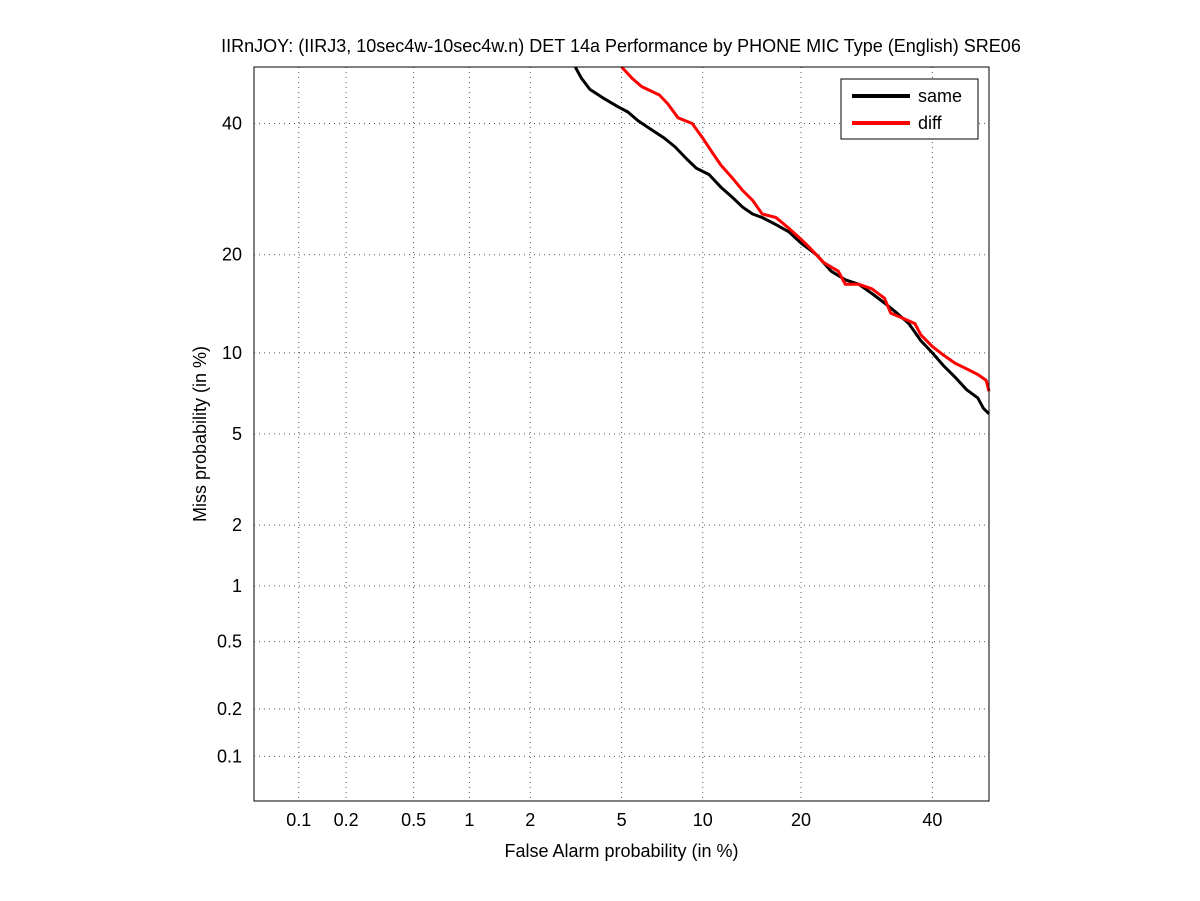  I want to click on y-tick-label: 10, so click(232, 353).